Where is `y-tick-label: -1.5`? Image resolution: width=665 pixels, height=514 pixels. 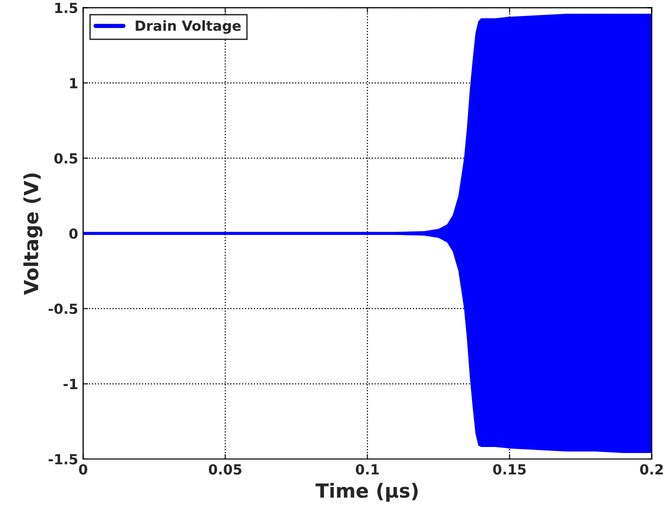
y-tick-label: -1.5 is located at coordinates (63, 459).